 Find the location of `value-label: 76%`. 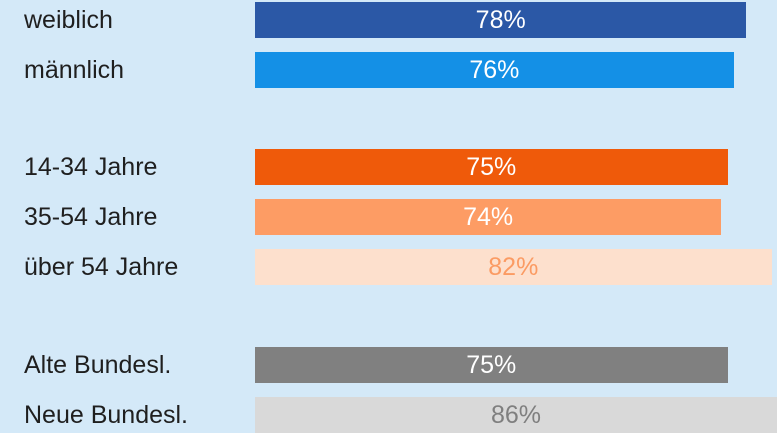

value-label: 76% is located at coordinates (494, 69).